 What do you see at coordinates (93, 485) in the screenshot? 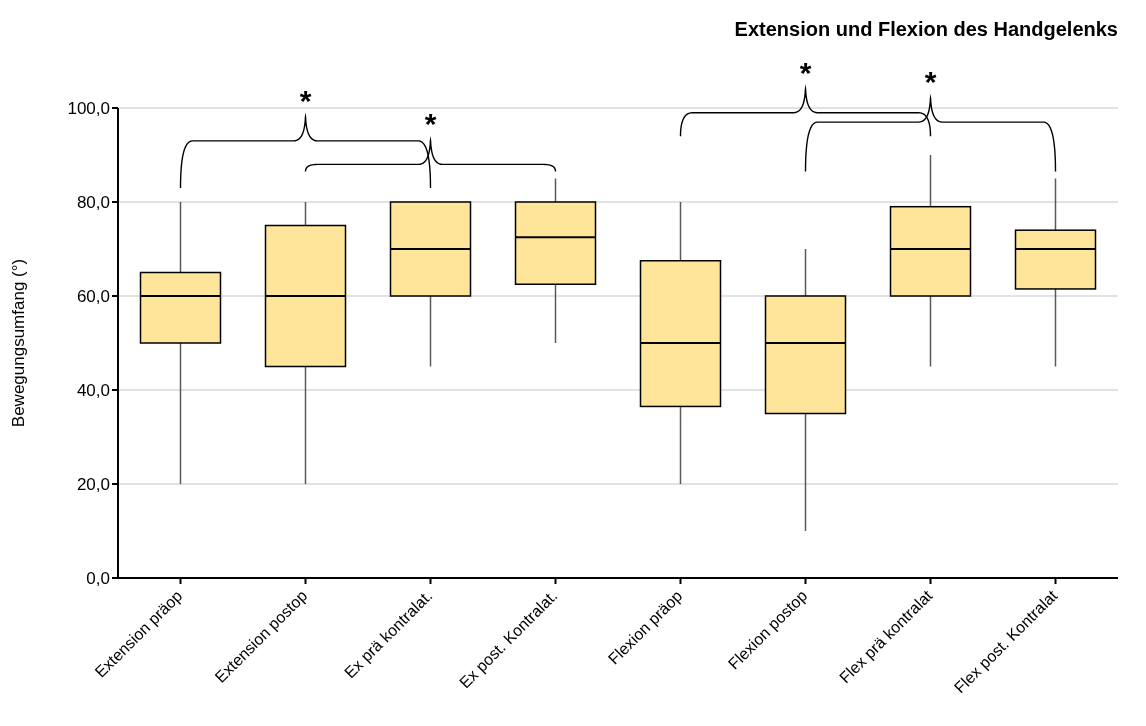
I see `y-tick-label: 20,0` at bounding box center [93, 485].